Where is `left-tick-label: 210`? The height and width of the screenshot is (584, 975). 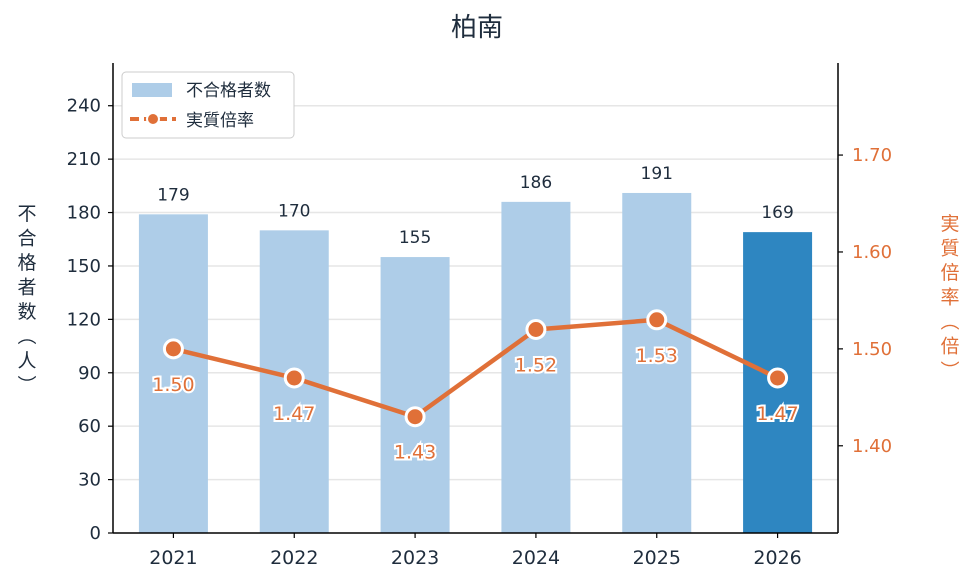 left-tick-label: 210 is located at coordinates (84, 159).